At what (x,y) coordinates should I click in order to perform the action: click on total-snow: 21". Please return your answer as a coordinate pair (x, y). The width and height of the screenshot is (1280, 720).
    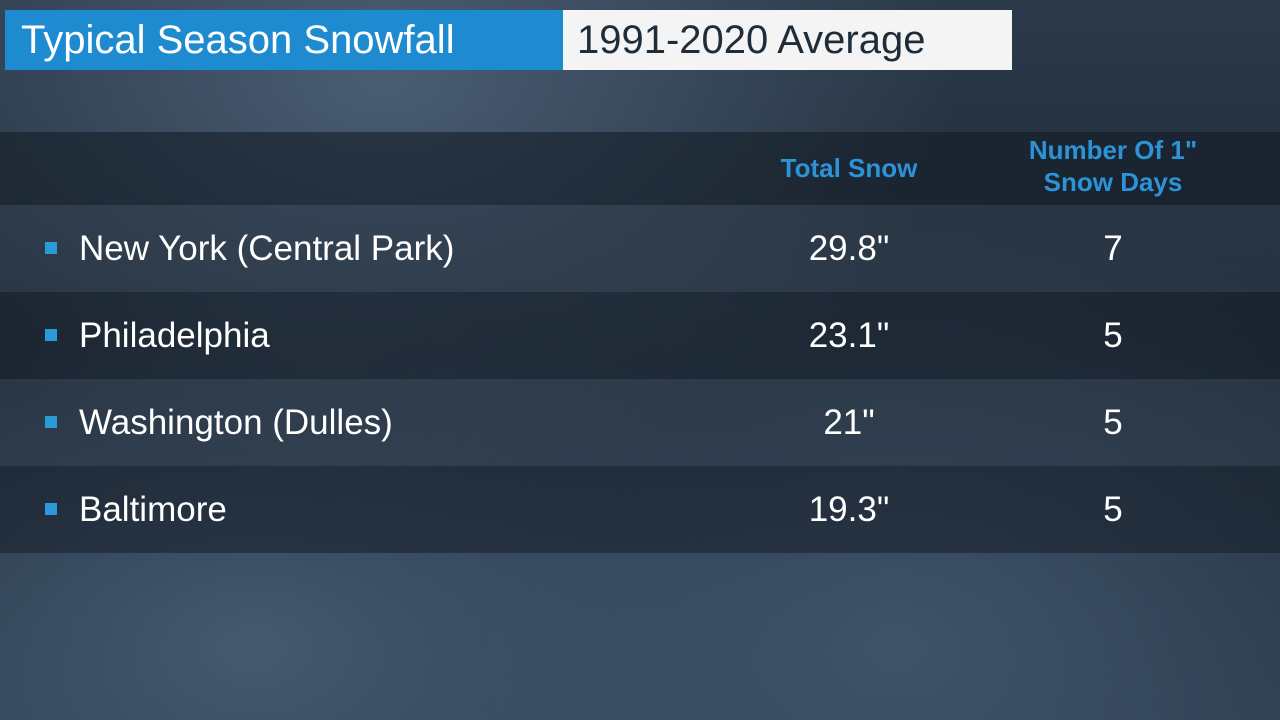
    Looking at the image, I should click on (849, 422).